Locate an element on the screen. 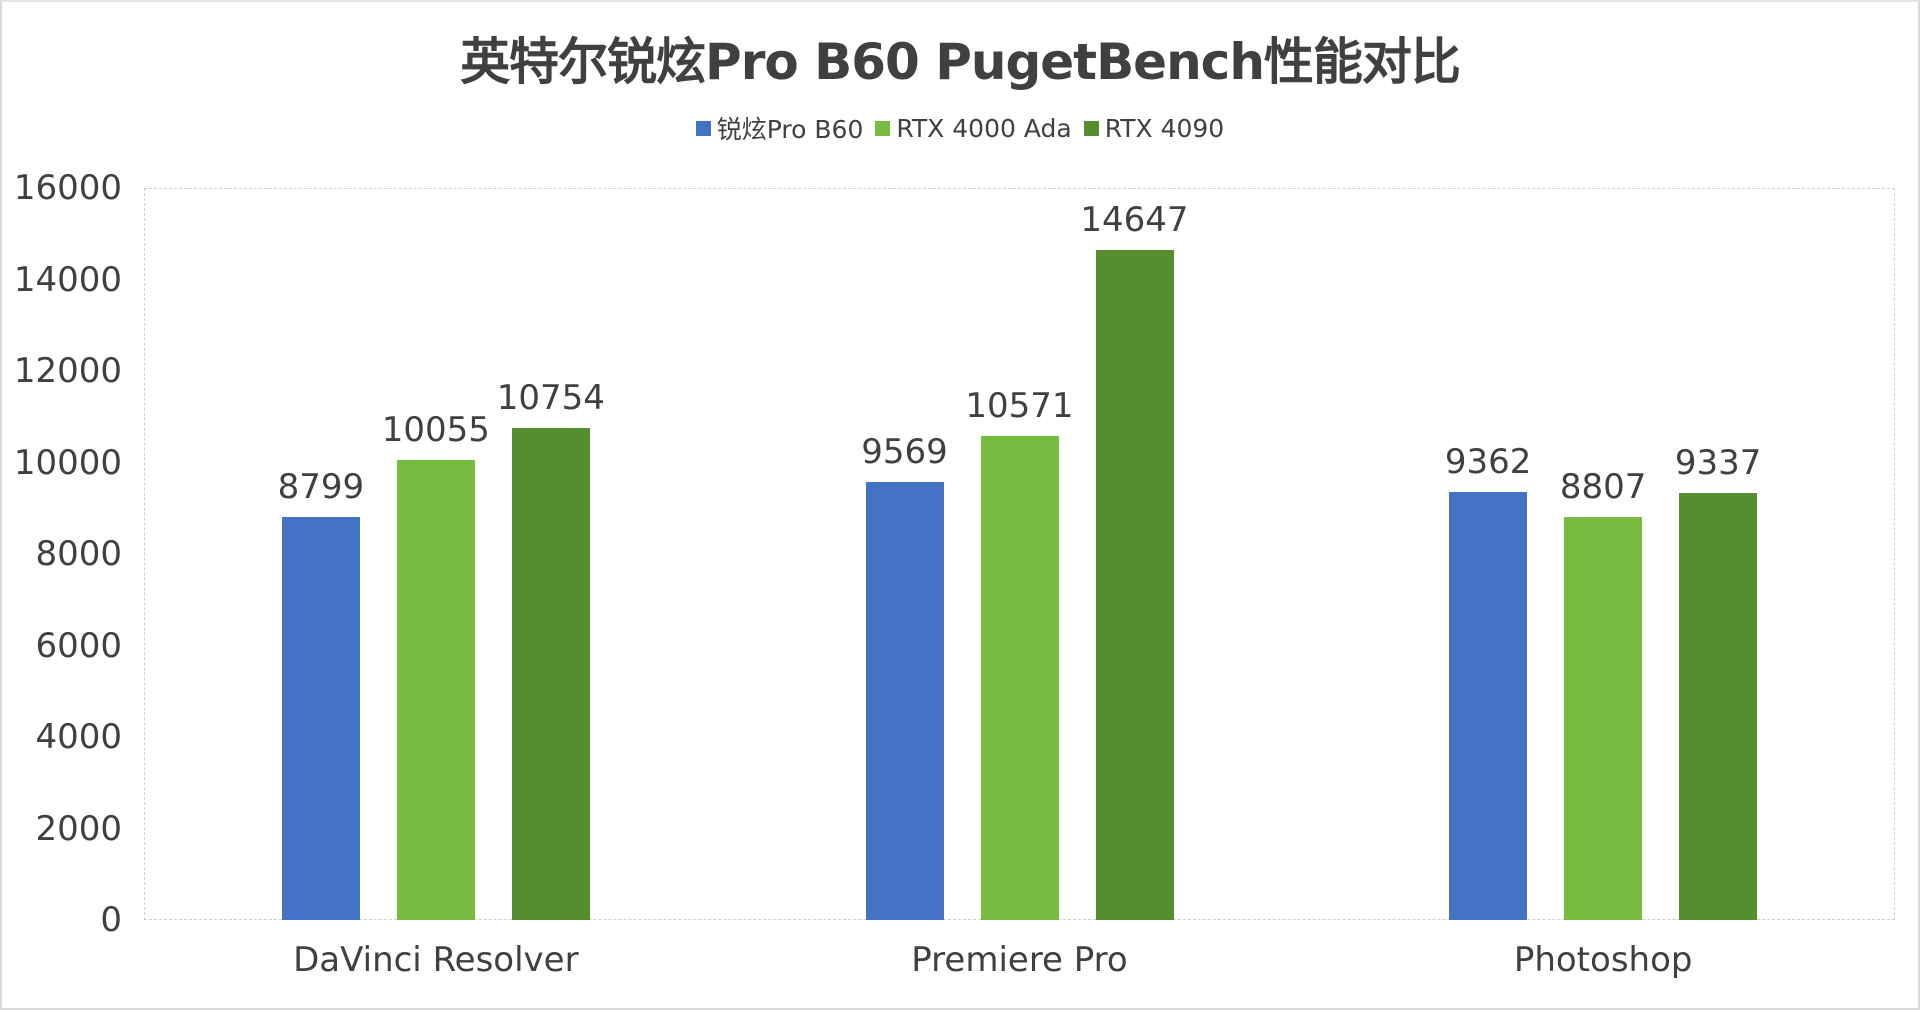 This screenshot has width=1920, height=1010. bar-value-label: 14647 is located at coordinates (1134, 219).